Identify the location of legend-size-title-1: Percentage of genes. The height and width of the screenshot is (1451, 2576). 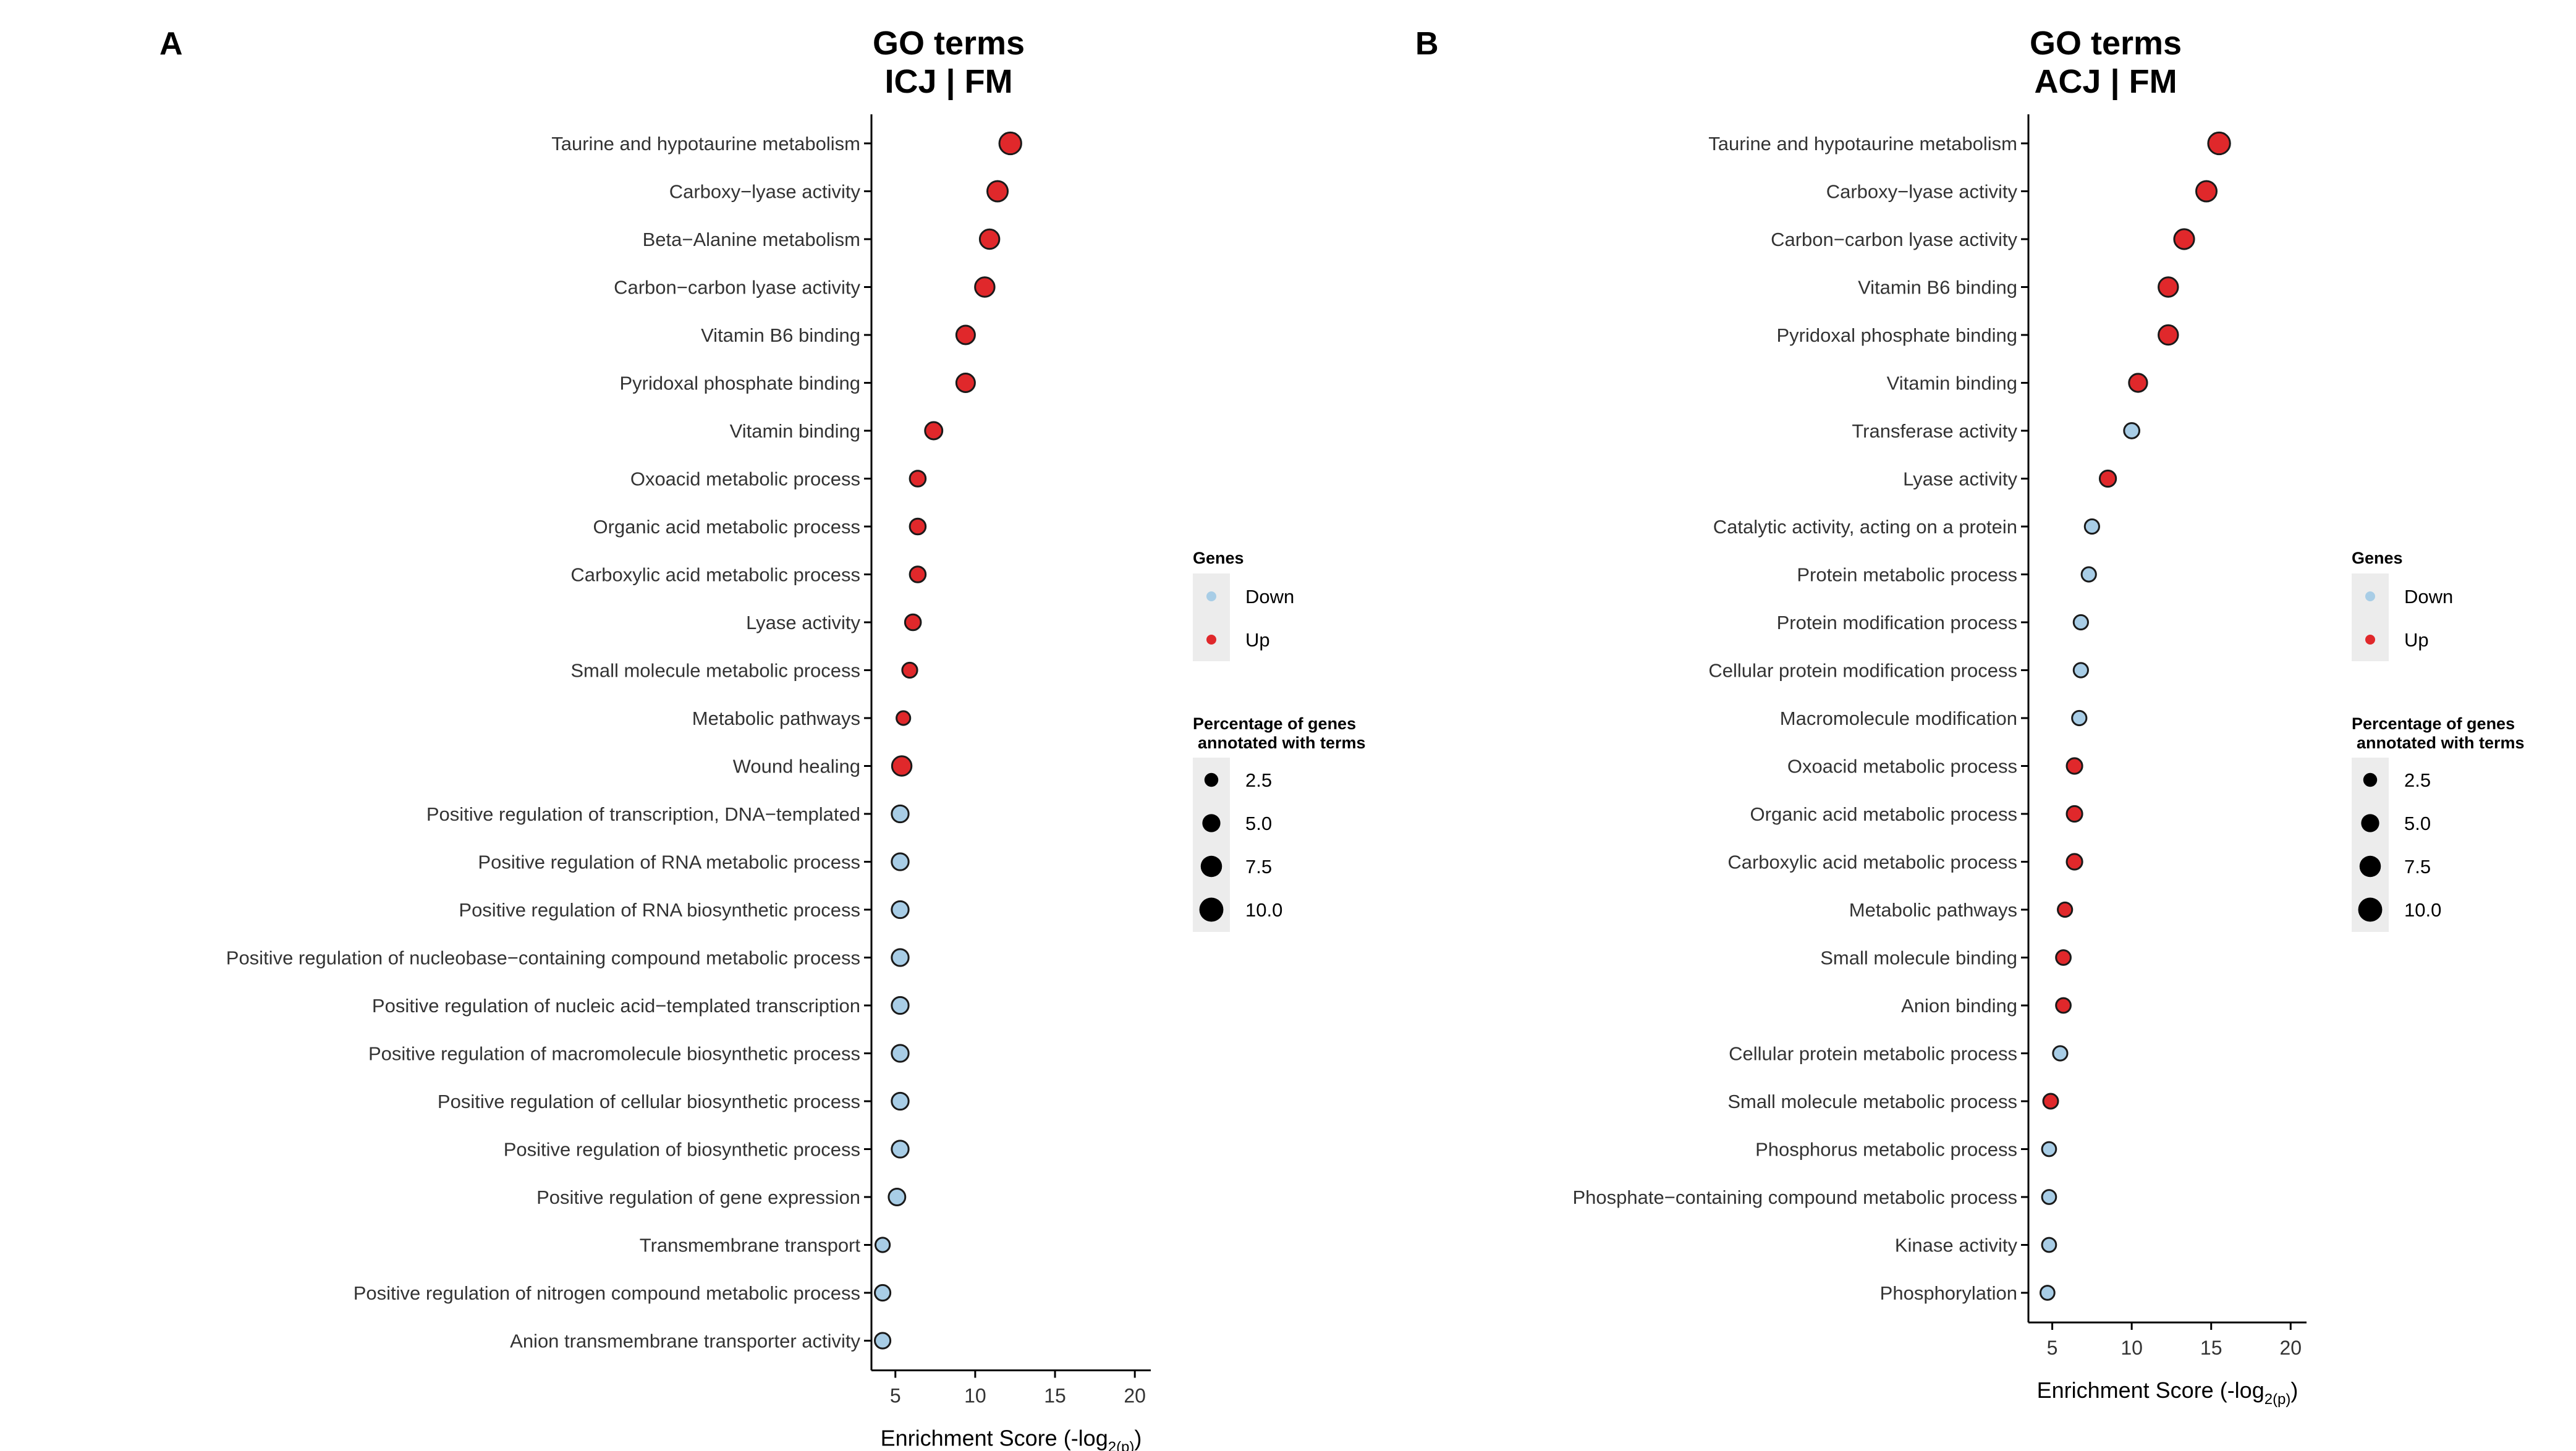
(2433, 723).